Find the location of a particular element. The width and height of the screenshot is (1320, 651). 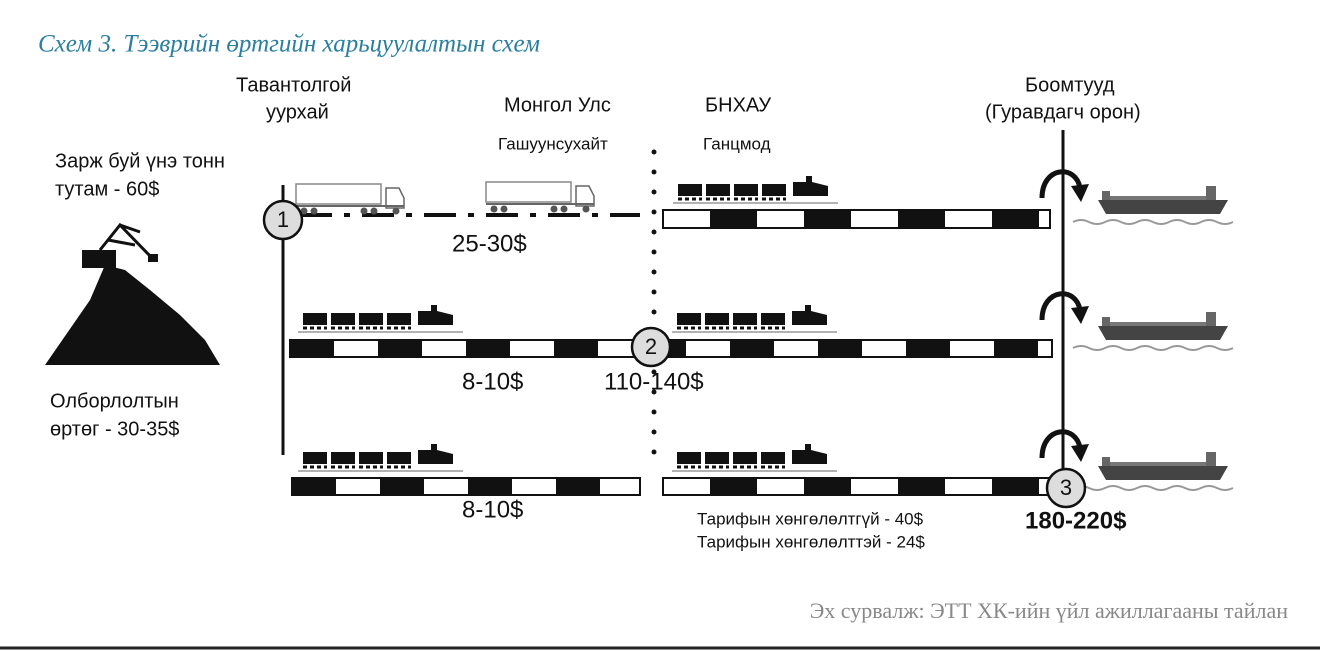

header: Монгол Улс is located at coordinates (557, 105).